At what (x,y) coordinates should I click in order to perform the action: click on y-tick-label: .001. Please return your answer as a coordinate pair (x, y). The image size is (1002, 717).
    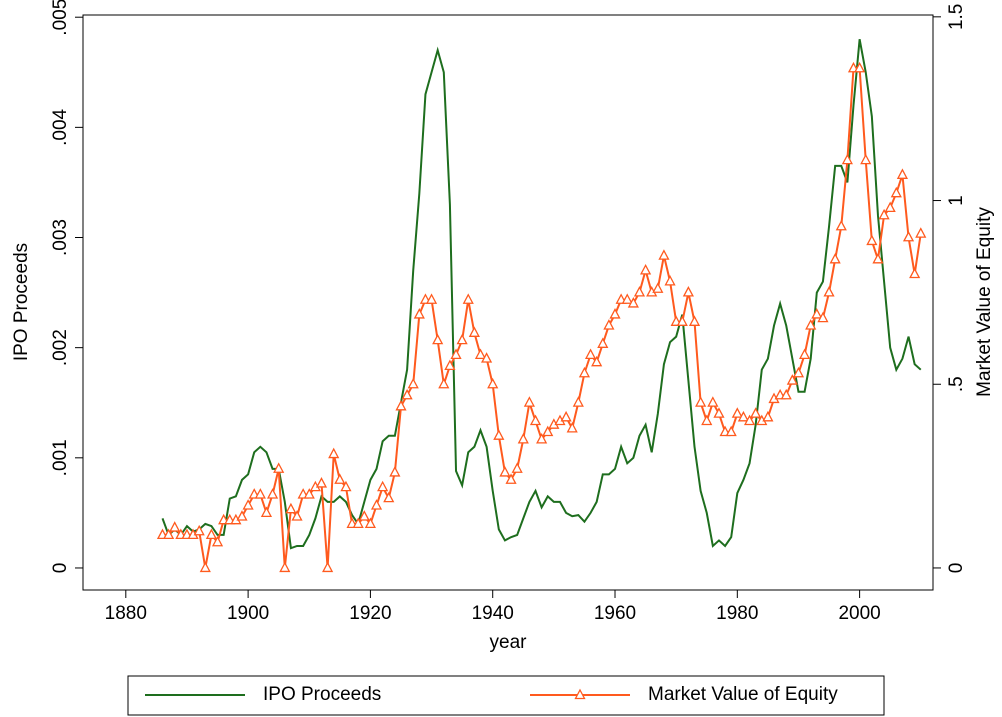
    Looking at the image, I should click on (60, 457).